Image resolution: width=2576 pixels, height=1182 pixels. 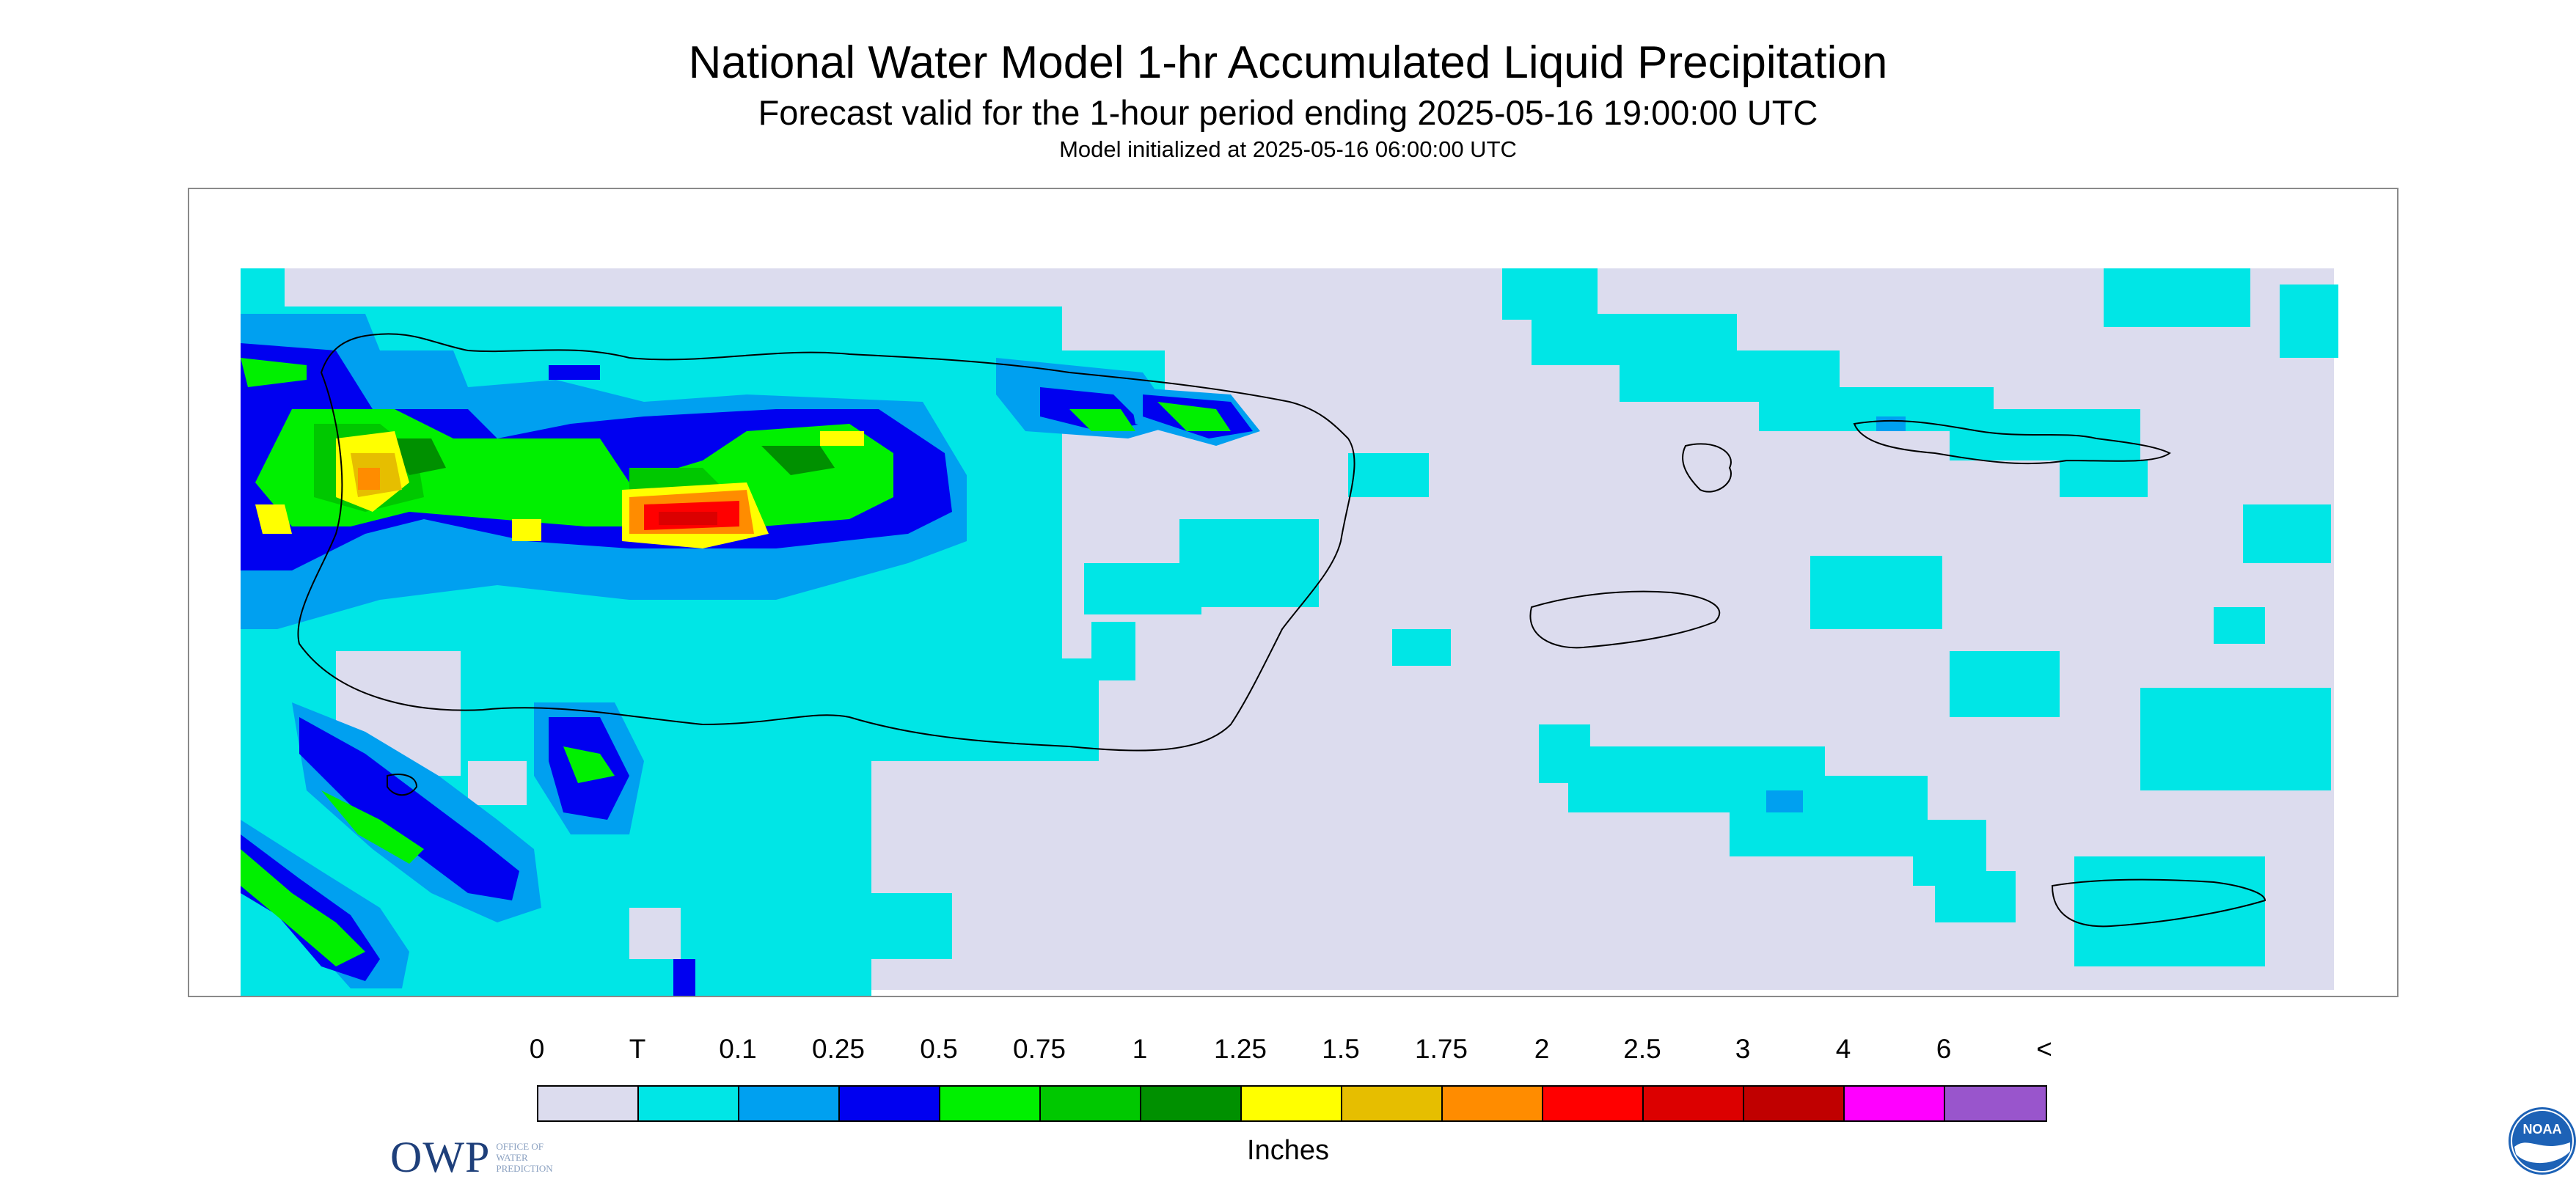 I want to click on legend-label: 1.25, so click(x=1240, y=1049).